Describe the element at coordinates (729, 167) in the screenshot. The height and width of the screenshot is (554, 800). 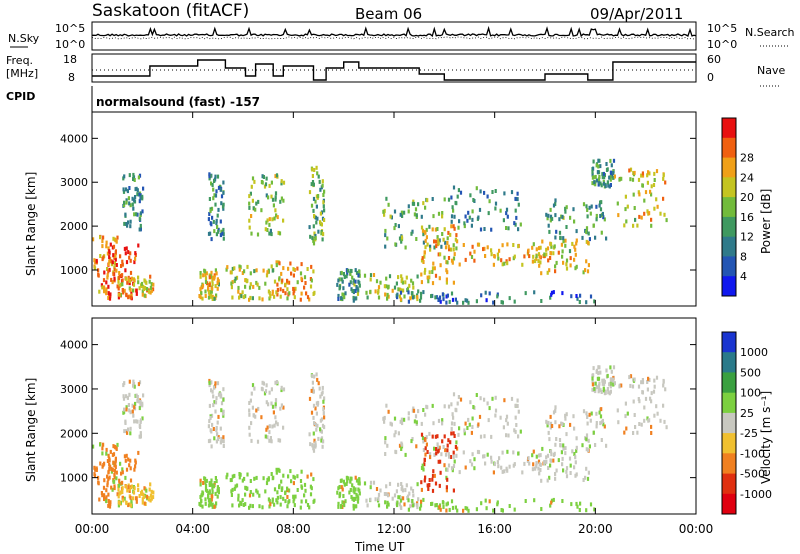
I see `power-colorbar-swatch` at that location.